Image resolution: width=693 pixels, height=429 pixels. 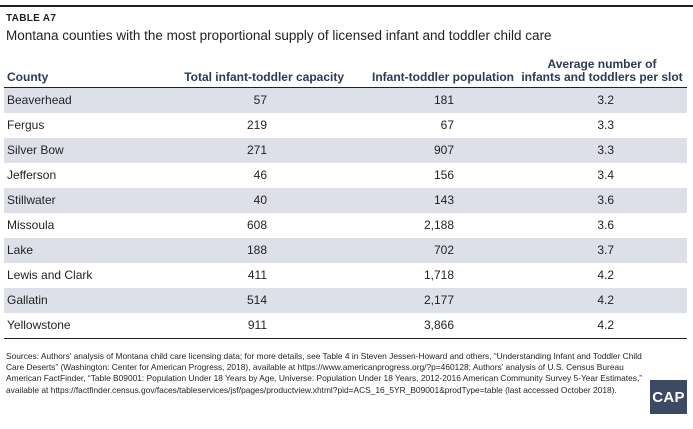 What do you see at coordinates (438, 300) in the screenshot?
I see `cell-population: 2,177` at bounding box center [438, 300].